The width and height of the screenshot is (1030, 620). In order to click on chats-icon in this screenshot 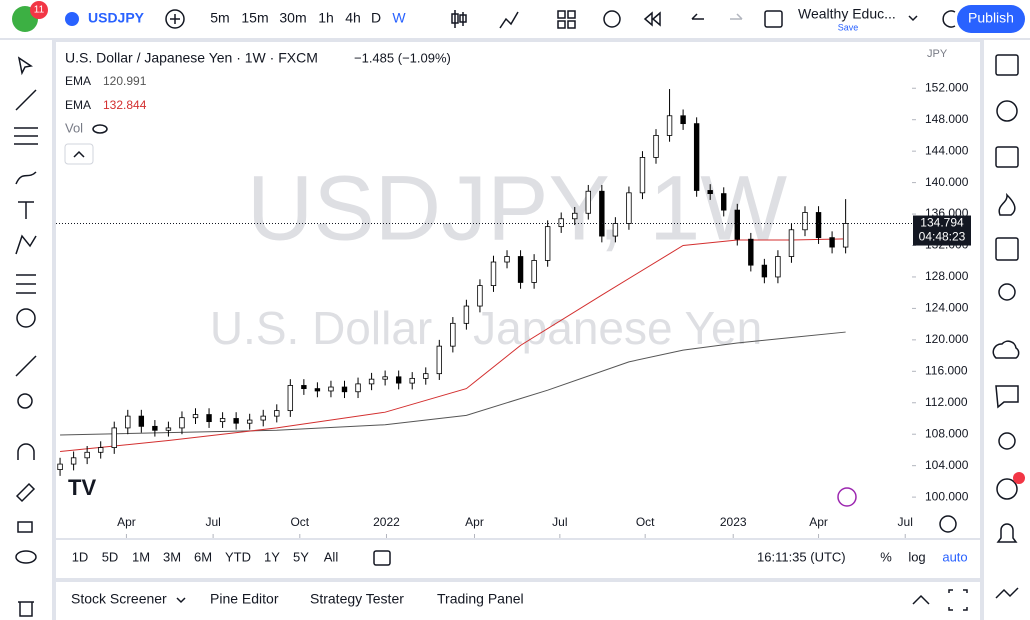, I will do `click(1007, 397)`.